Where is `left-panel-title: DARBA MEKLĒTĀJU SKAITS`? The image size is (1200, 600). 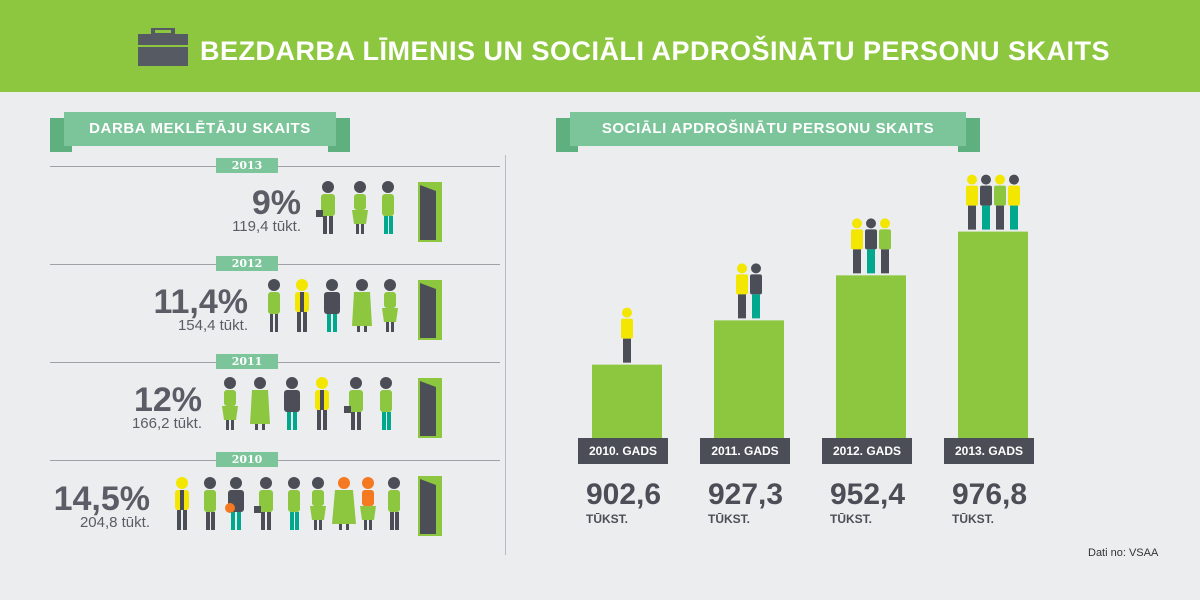 left-panel-title: DARBA MEKLĒTĀJU SKAITS is located at coordinates (200, 132).